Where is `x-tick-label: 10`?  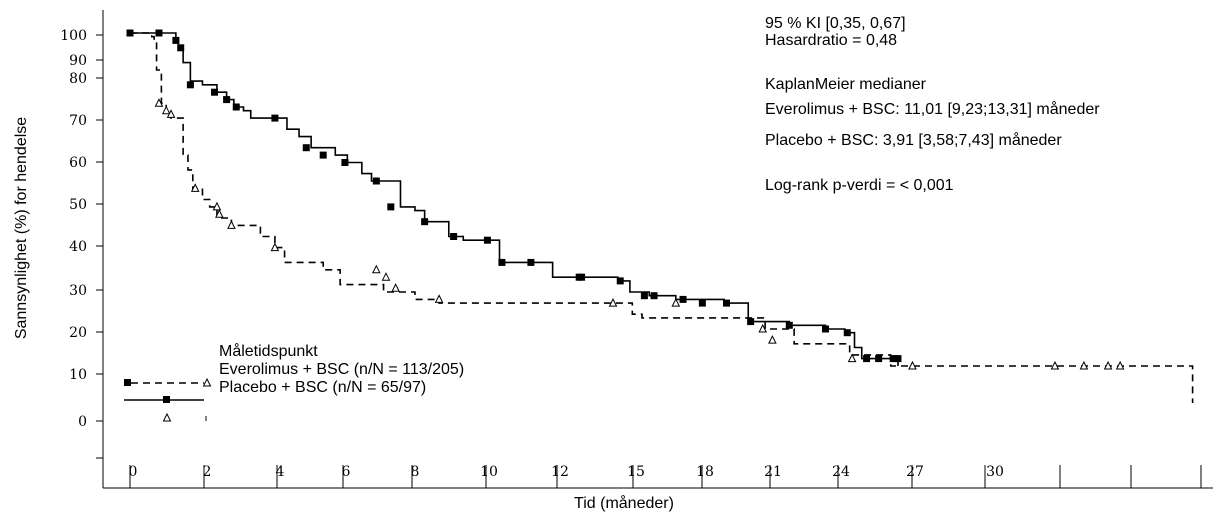 x-tick-label: 10 is located at coordinates (489, 472).